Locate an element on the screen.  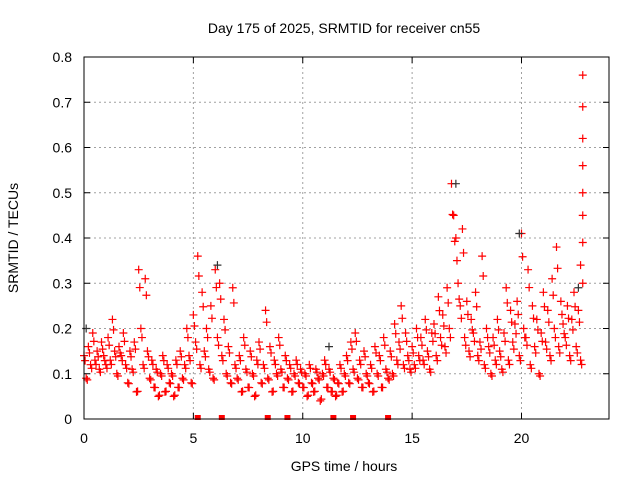
y-tick-label: 0.7 is located at coordinates (63, 102).